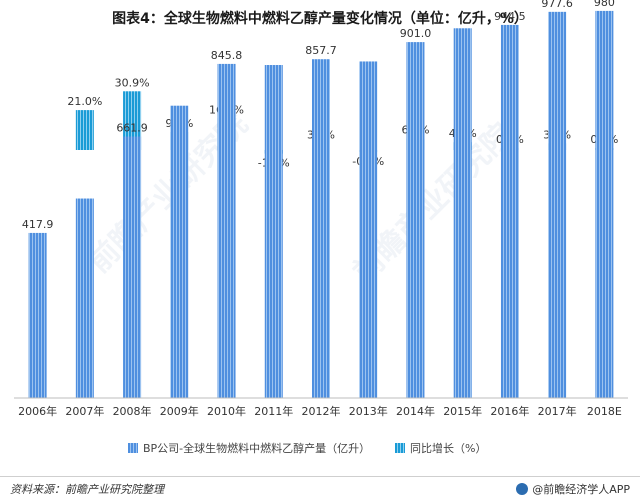 The image size is (640, 503). I want to click on legend-swatch-growth, so click(400, 448).